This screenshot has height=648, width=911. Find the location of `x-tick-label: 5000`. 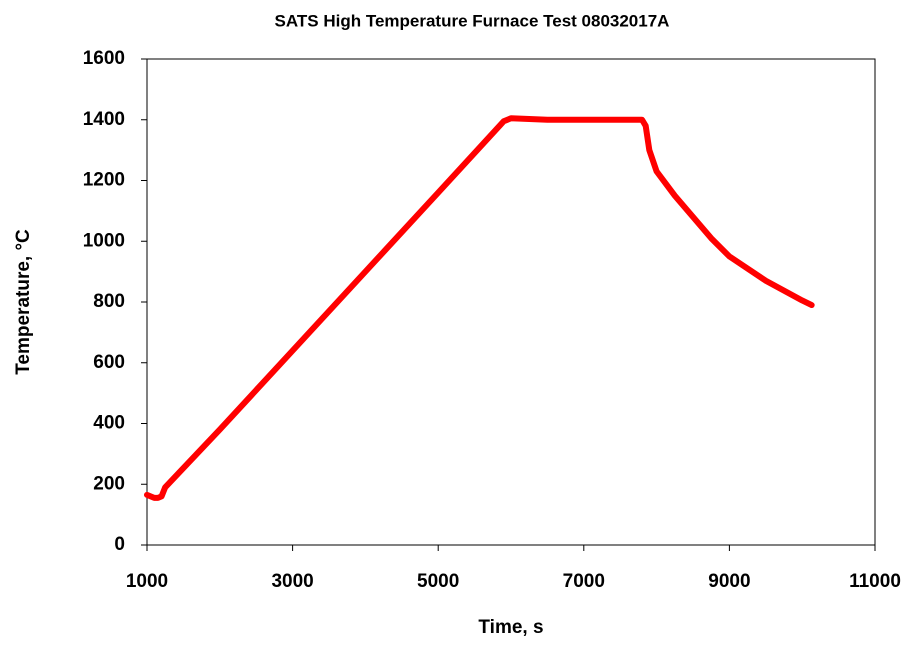

x-tick-label: 5000 is located at coordinates (438, 581).